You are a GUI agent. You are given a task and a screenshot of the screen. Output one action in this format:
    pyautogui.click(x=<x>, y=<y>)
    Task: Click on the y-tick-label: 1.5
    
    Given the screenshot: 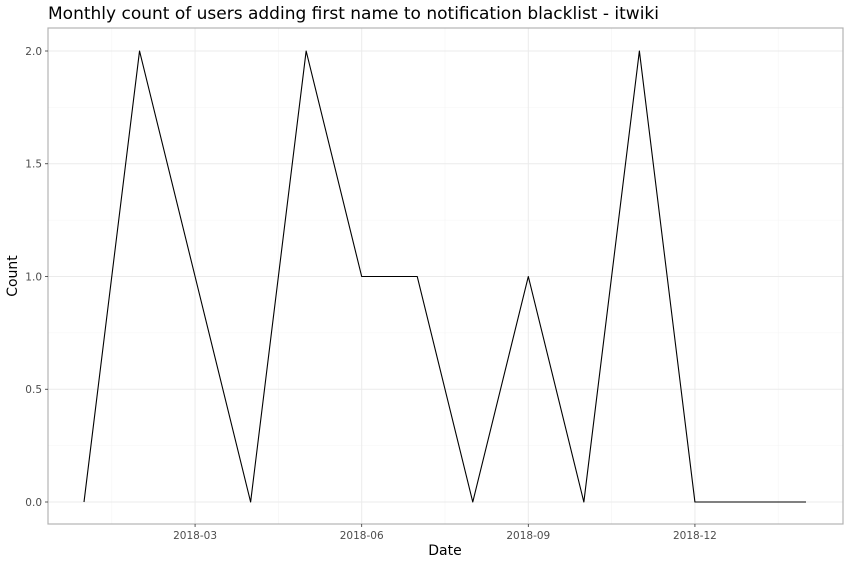 What is the action you would take?
    pyautogui.click(x=33, y=165)
    